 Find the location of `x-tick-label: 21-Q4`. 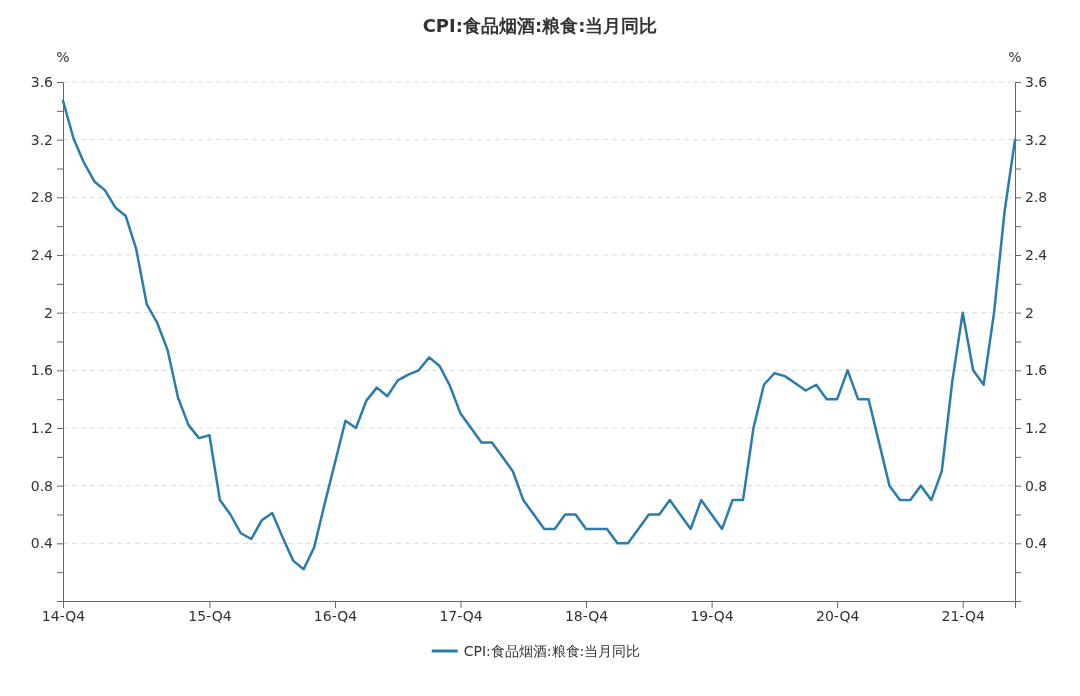

x-tick-label: 21-Q4 is located at coordinates (963, 615).